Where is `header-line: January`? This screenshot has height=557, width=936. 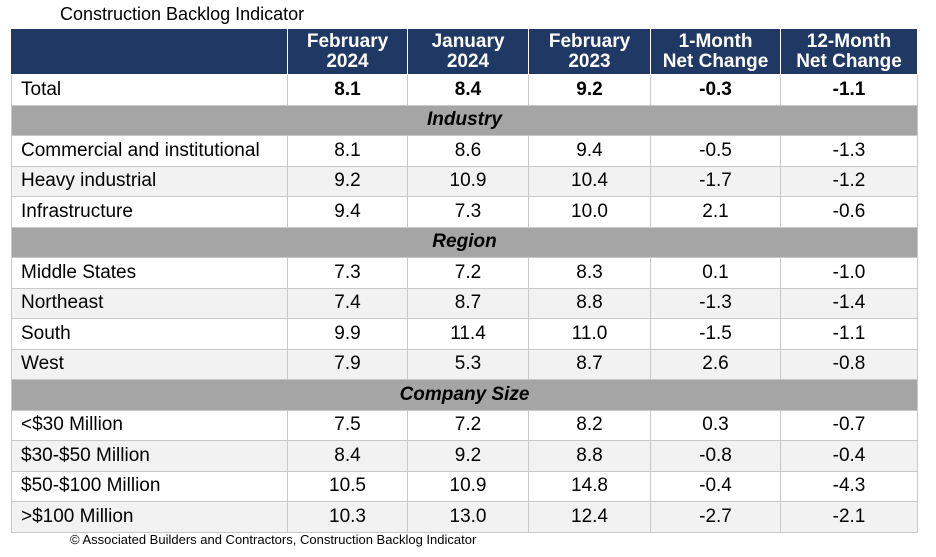 header-line: January is located at coordinates (468, 41).